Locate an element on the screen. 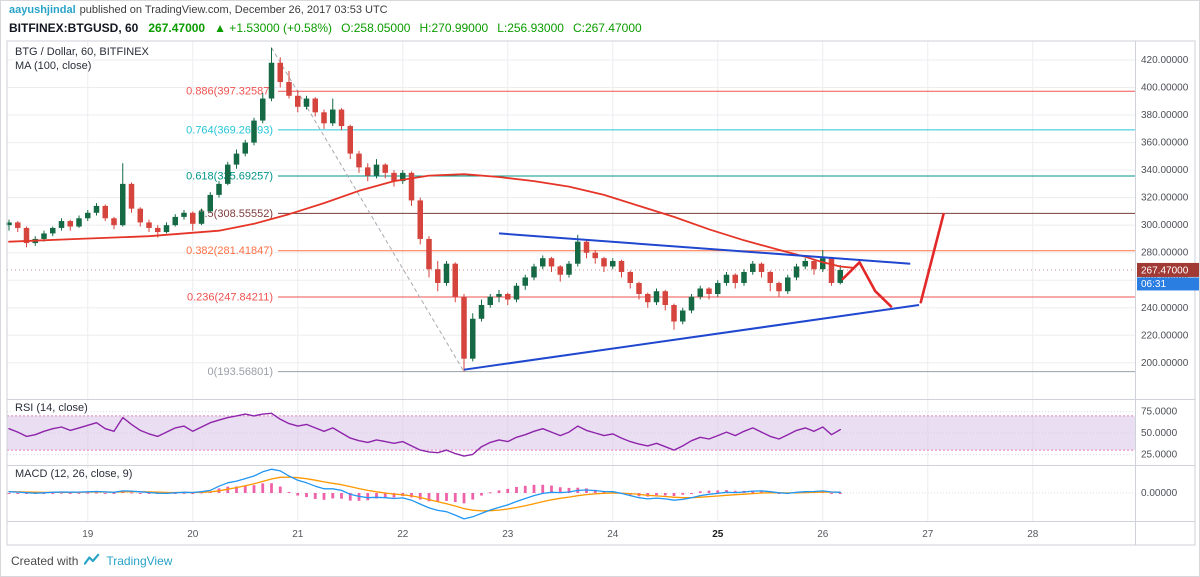 This screenshot has height=577, width=1200. svg-text: 19 is located at coordinates (88, 534).